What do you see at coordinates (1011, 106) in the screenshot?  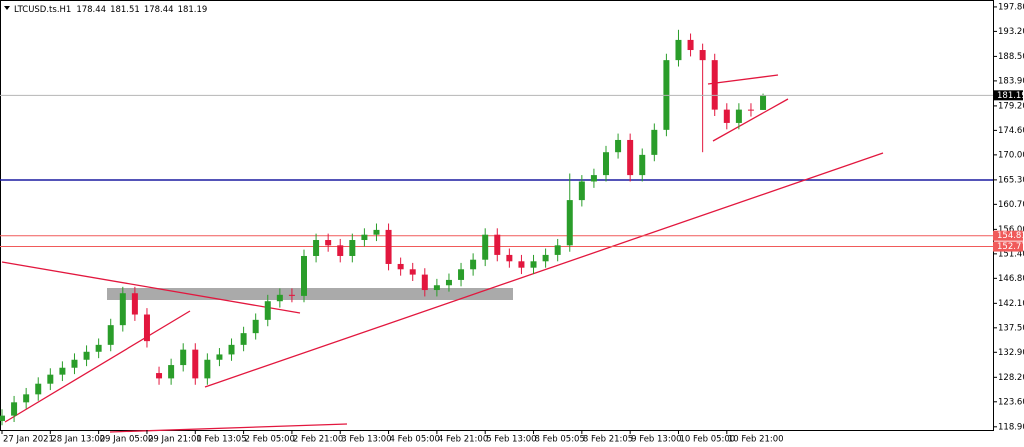 I see `y-tick-label: 179.20` at bounding box center [1011, 106].